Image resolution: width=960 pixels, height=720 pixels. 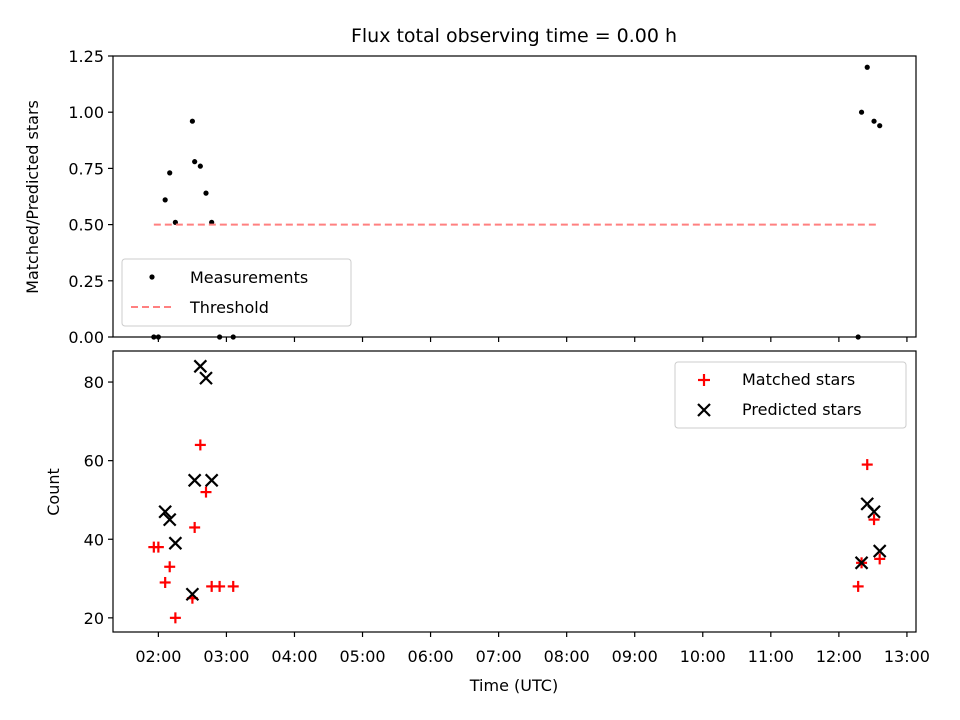 What do you see at coordinates (98, 500) in the screenshot?
I see `bottom-y-ticks: 20 40 60 80` at bounding box center [98, 500].